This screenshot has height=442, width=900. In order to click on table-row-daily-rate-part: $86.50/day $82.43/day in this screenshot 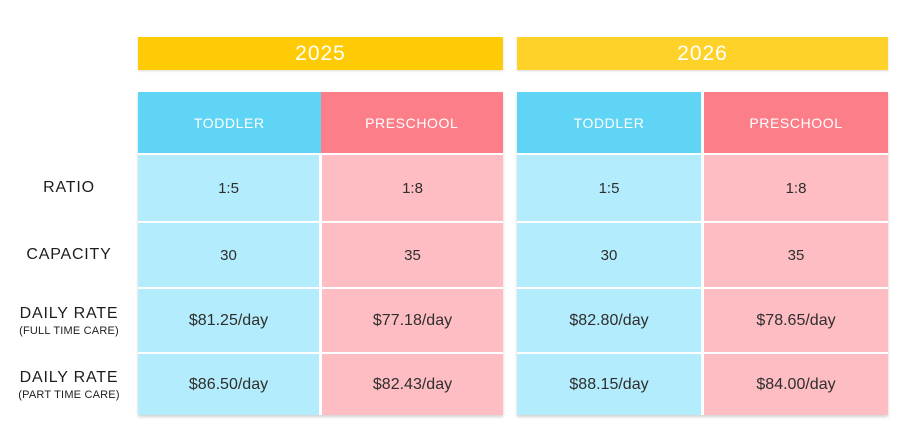, I will do `click(320, 384)`.